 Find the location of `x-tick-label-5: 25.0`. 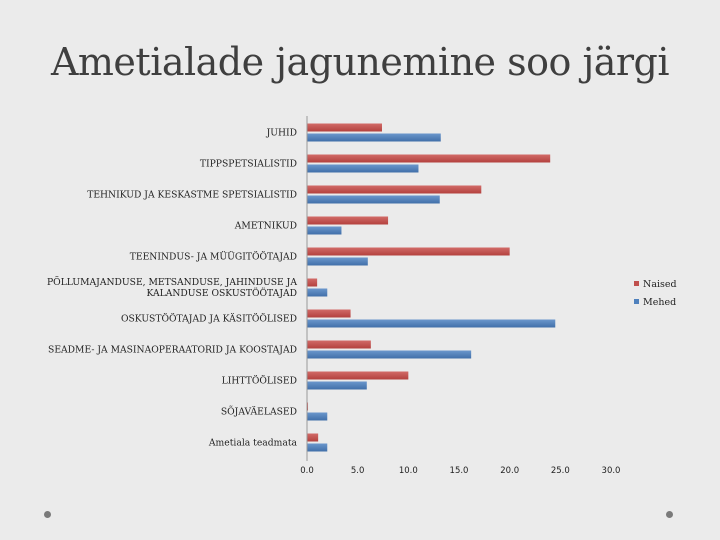

x-tick-label-5: 25.0 is located at coordinates (560, 471).